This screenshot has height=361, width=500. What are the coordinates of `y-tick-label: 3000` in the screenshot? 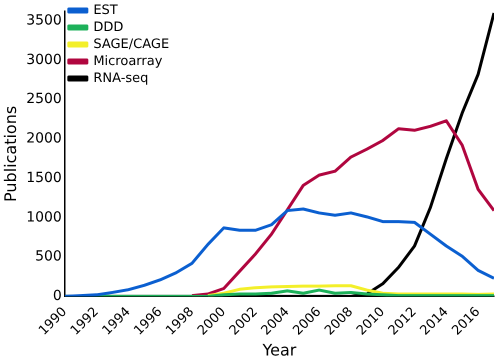 It's located at (44, 60).